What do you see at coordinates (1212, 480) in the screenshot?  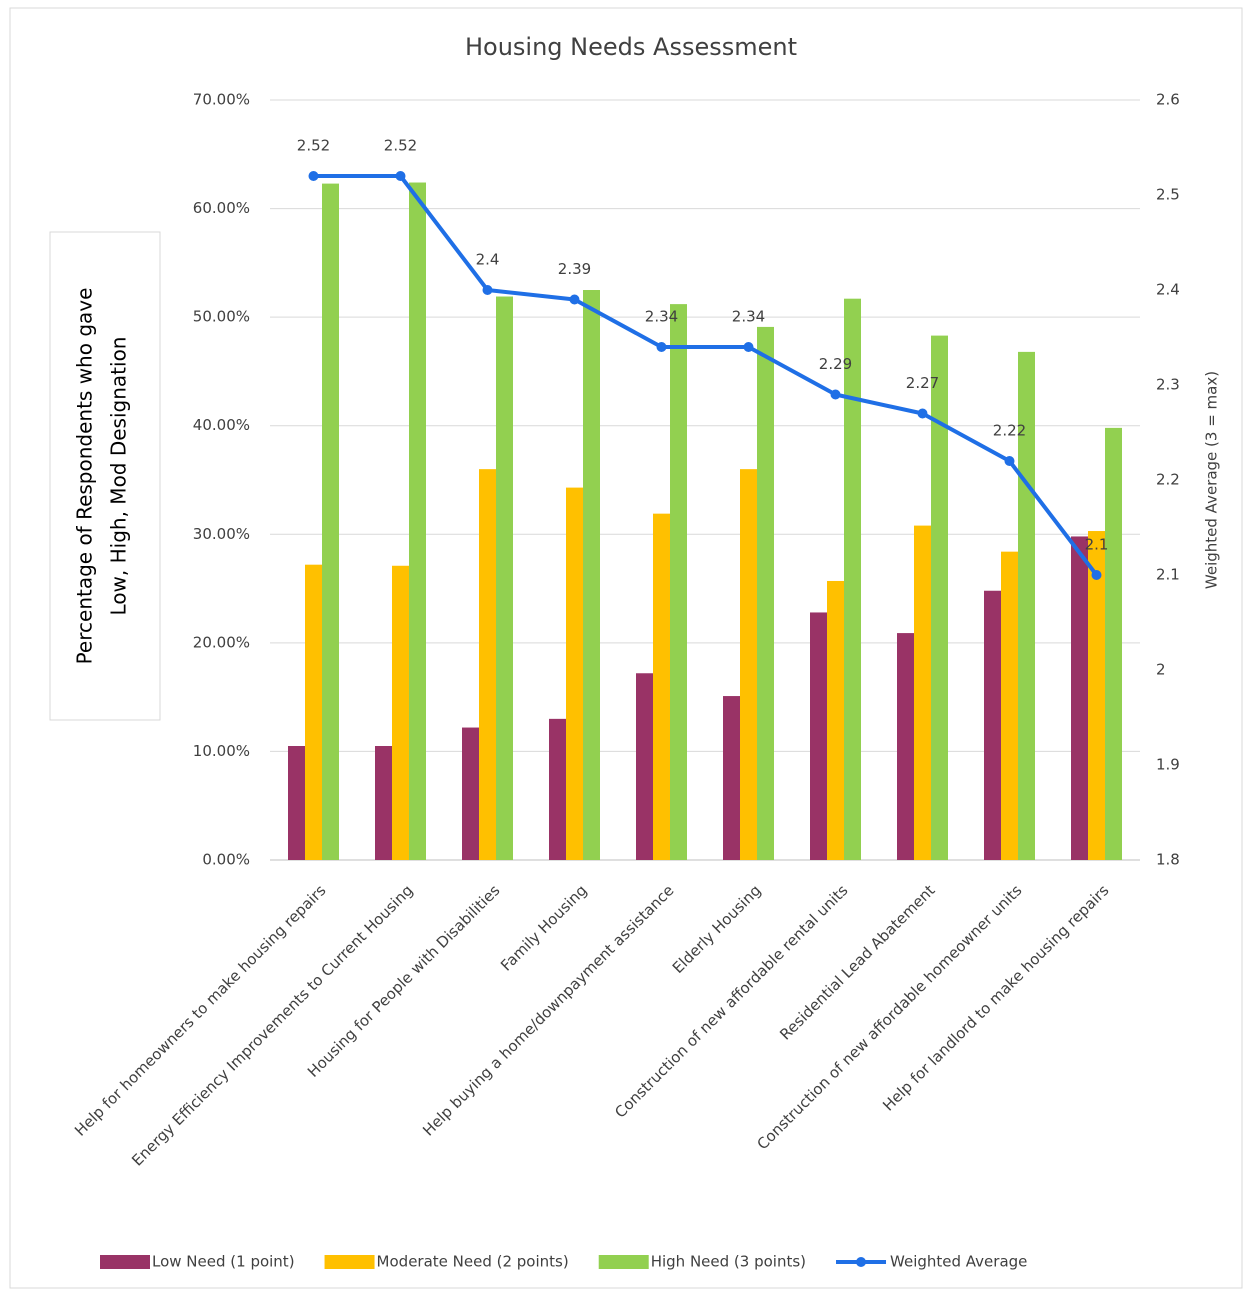 I see `y2-axis-title: Weighted Average (3 = max)` at bounding box center [1212, 480].